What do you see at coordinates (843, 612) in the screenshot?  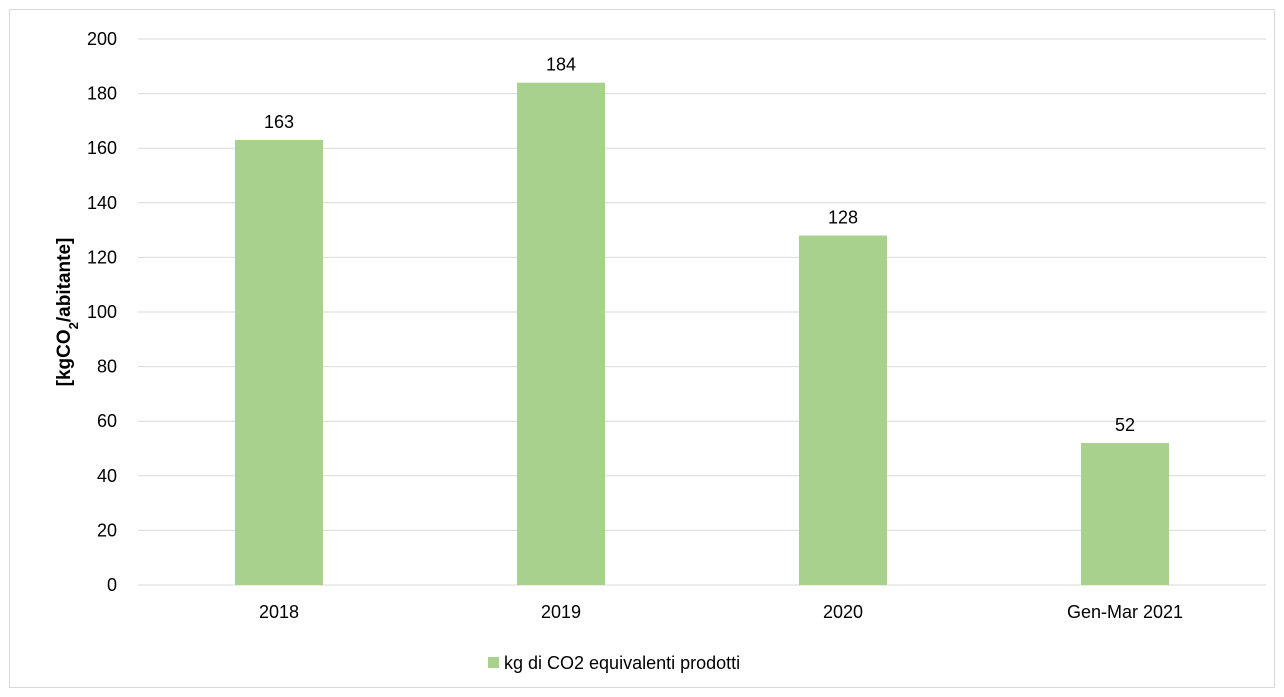 I see `x-tick-label: 2020` at bounding box center [843, 612].